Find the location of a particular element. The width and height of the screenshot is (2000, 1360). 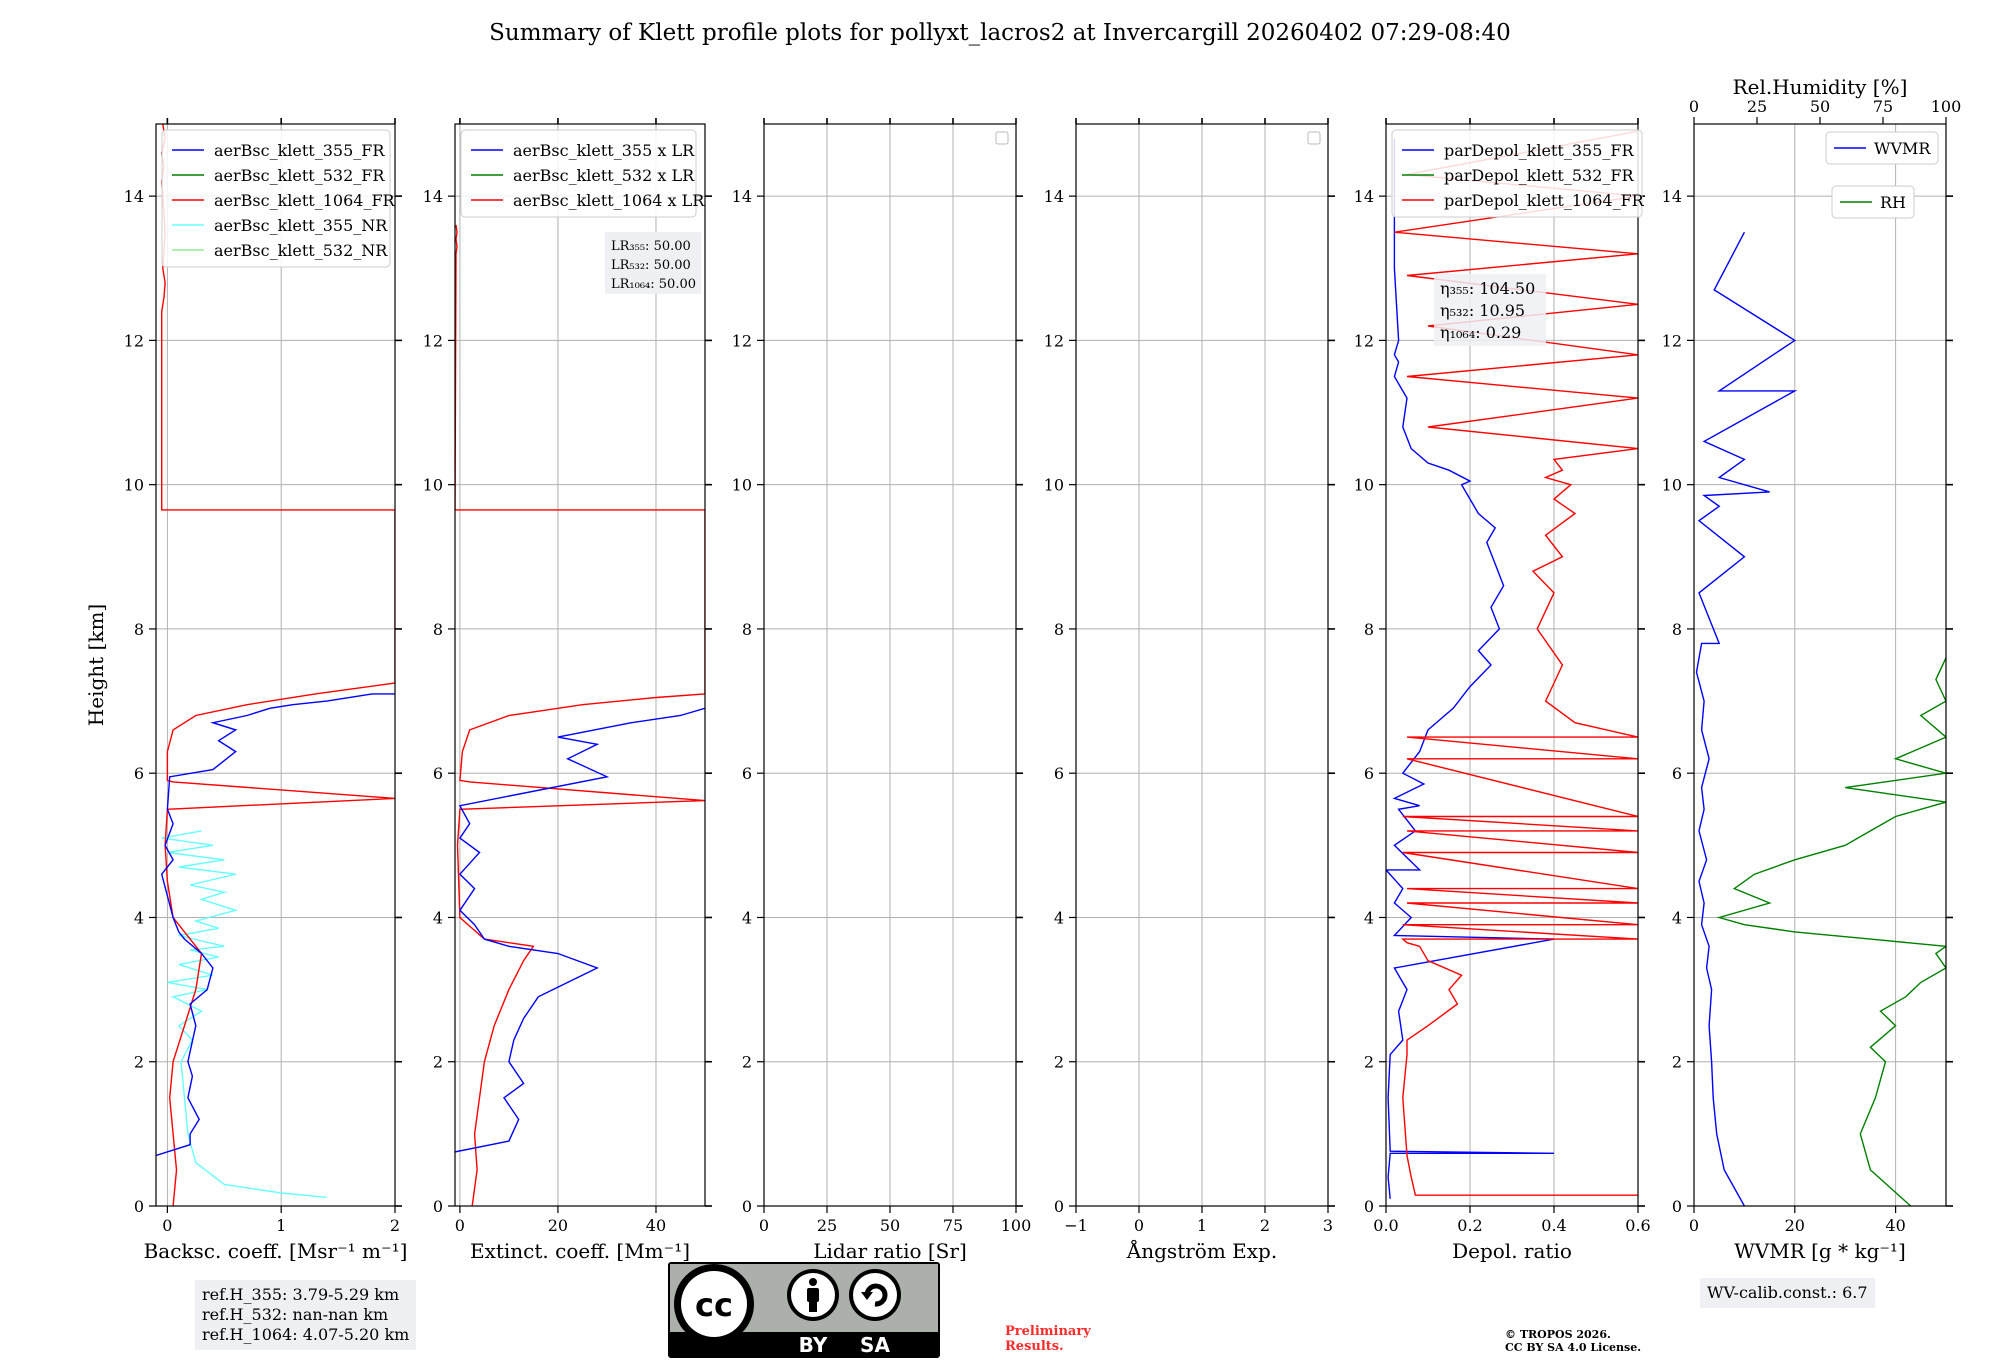

legend-entry: aerBsc_klett_1064 x LR is located at coordinates (609, 200).